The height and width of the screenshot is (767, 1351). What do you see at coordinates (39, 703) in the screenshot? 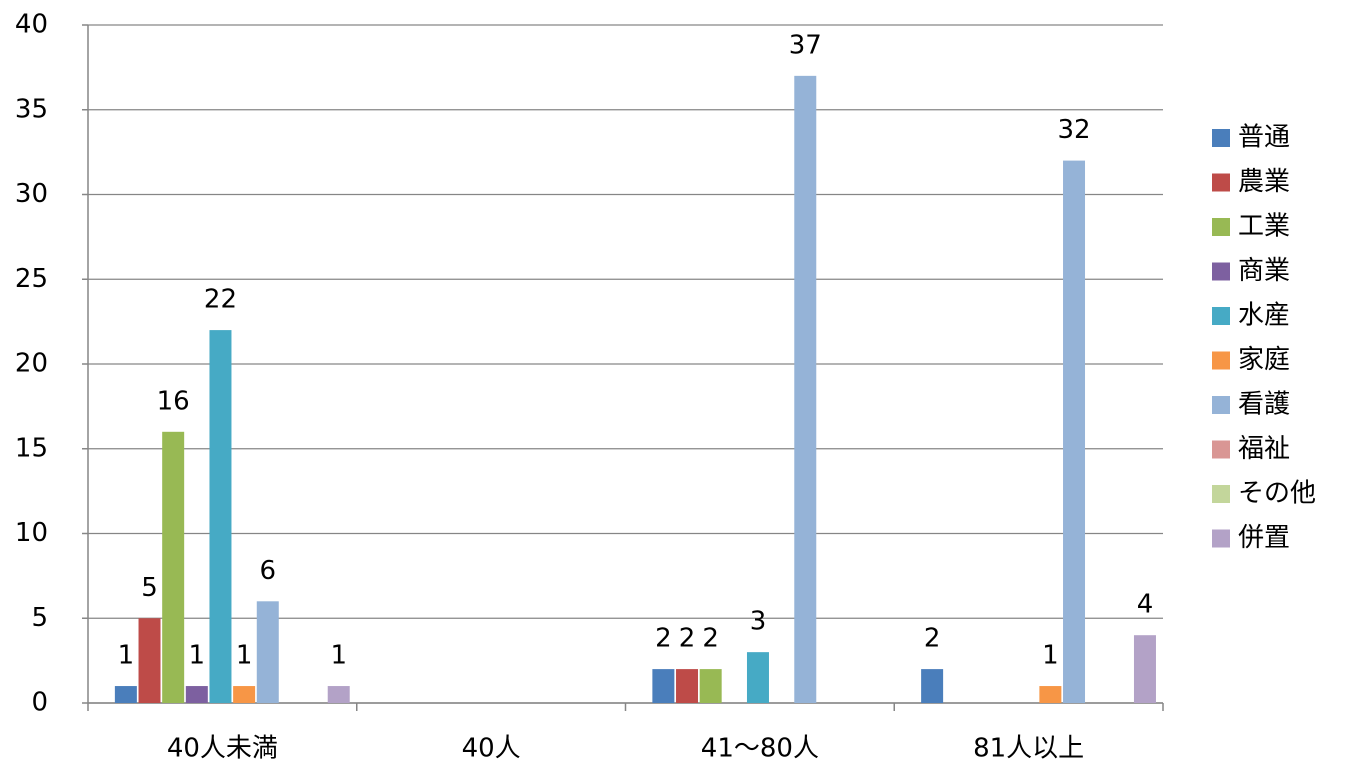
I see `y-tick-label: 0` at bounding box center [39, 703].